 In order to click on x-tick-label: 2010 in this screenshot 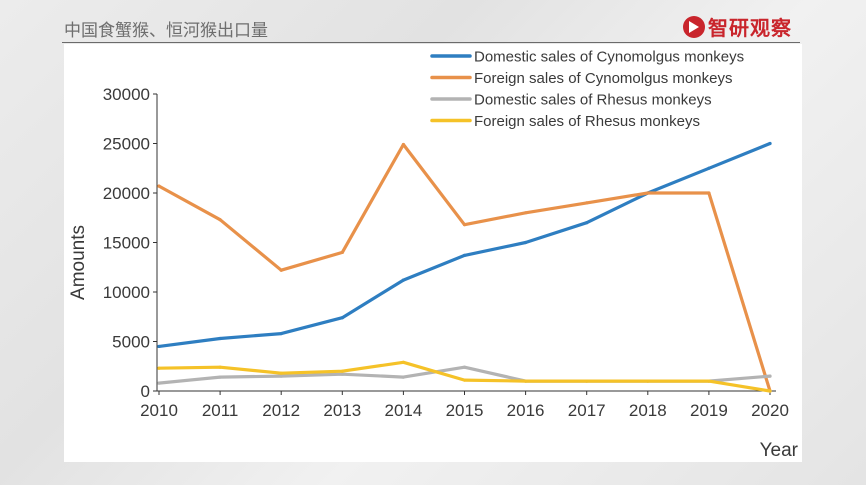, I will do `click(159, 410)`.